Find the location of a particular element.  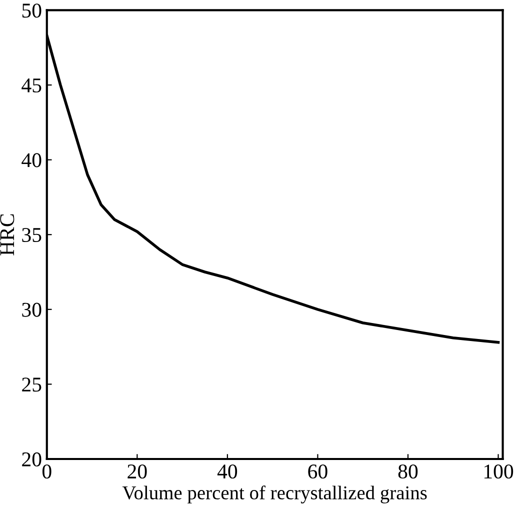

y-axis-title: HRC is located at coordinates (7, 235).